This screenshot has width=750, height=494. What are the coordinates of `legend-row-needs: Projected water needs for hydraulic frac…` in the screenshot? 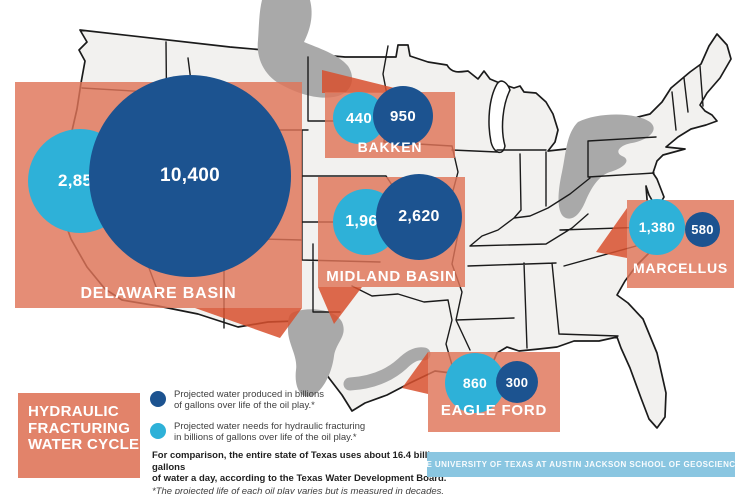 It's located at (285, 432).